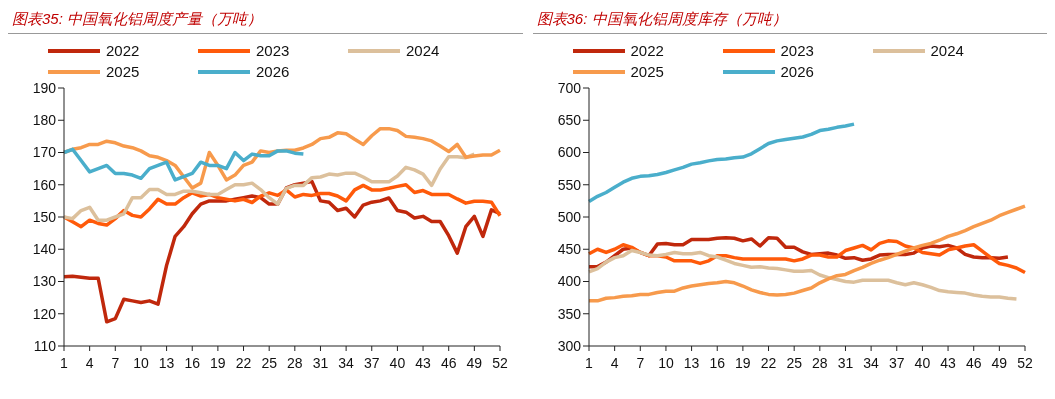  I want to click on y-tick-label: 300, so click(569, 345).